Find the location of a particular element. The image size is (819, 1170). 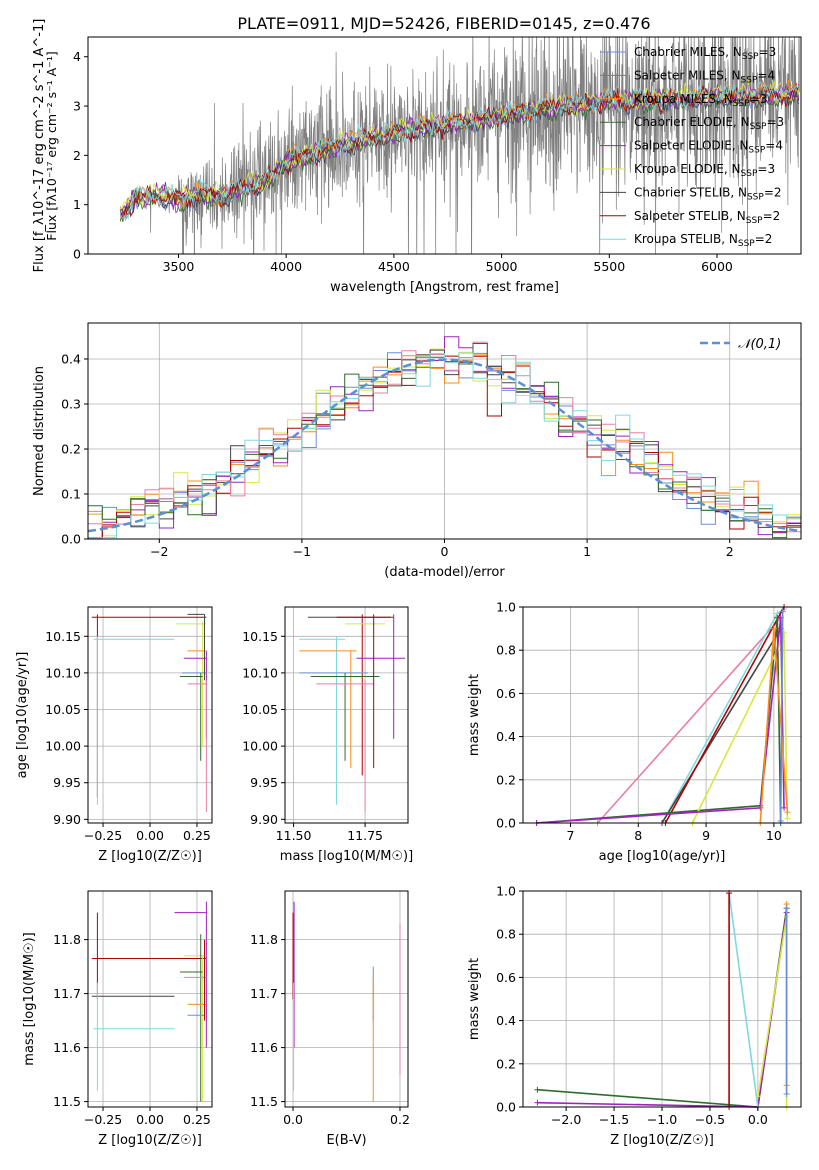

x-tick-label: 5500 is located at coordinates (609, 266).